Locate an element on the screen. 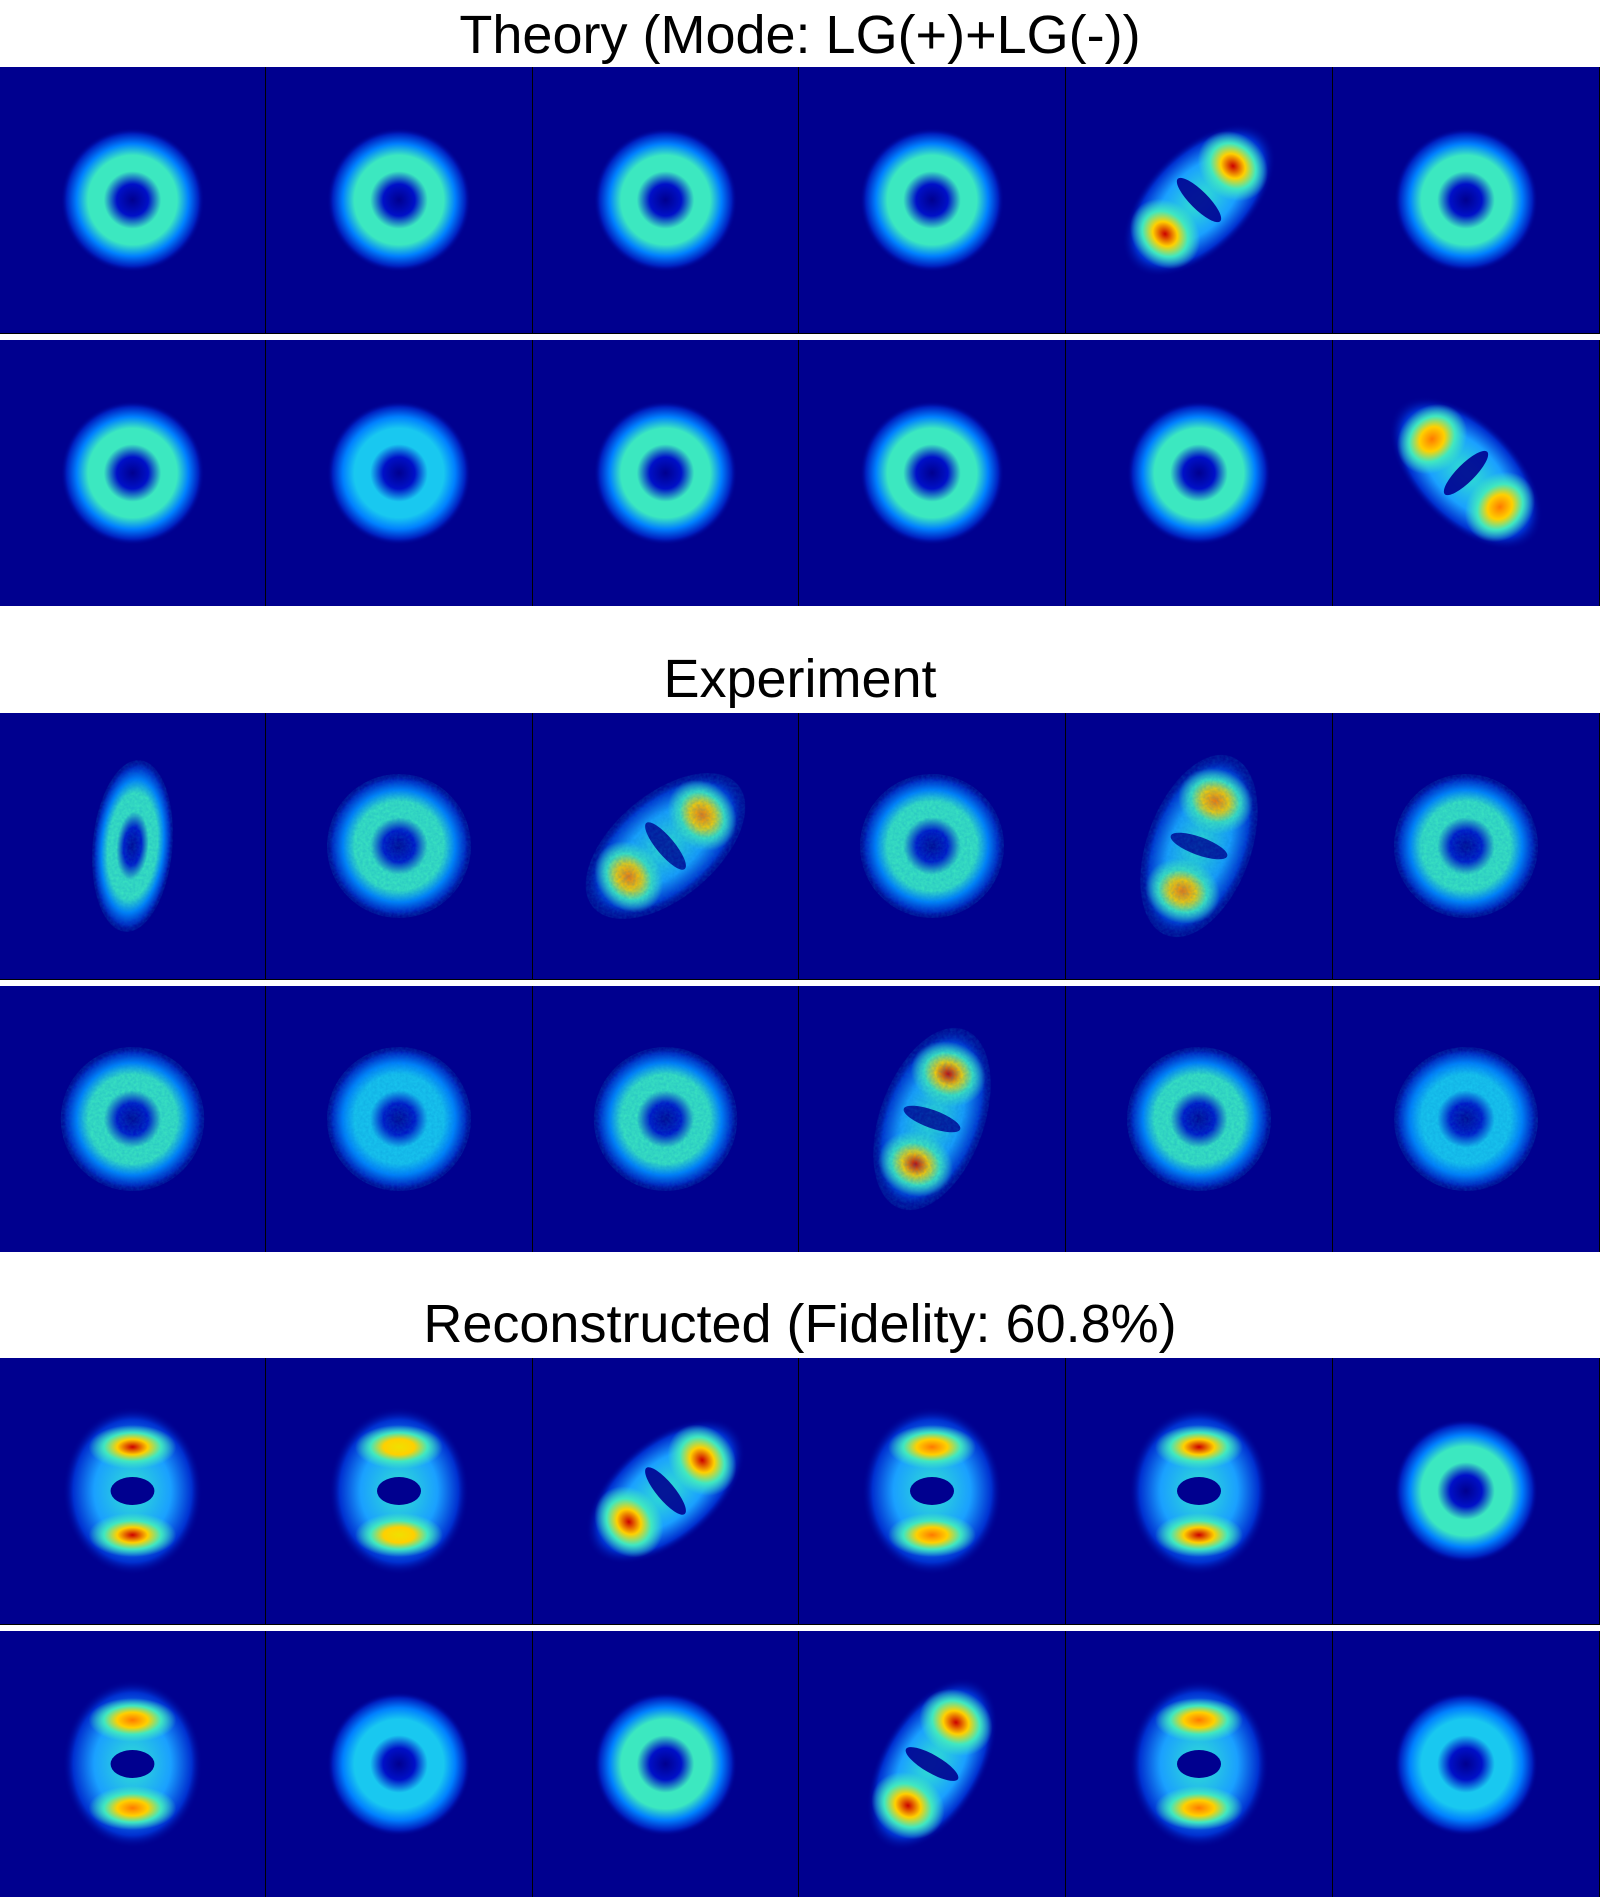  section-title-theory: Theory (Mode: LG(+)+LG(-)) is located at coordinates (800, 35).